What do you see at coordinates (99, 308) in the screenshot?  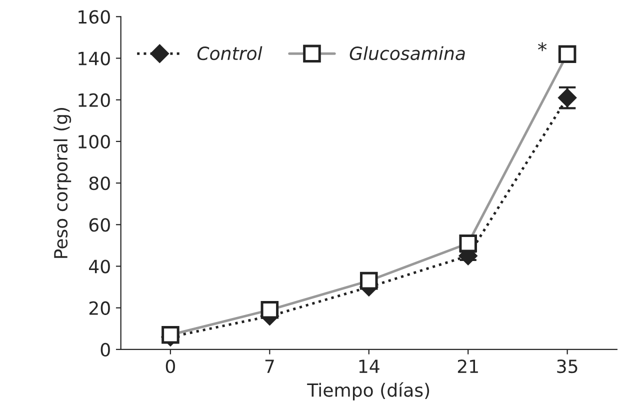 I see `y-tick-label: 20` at bounding box center [99, 308].